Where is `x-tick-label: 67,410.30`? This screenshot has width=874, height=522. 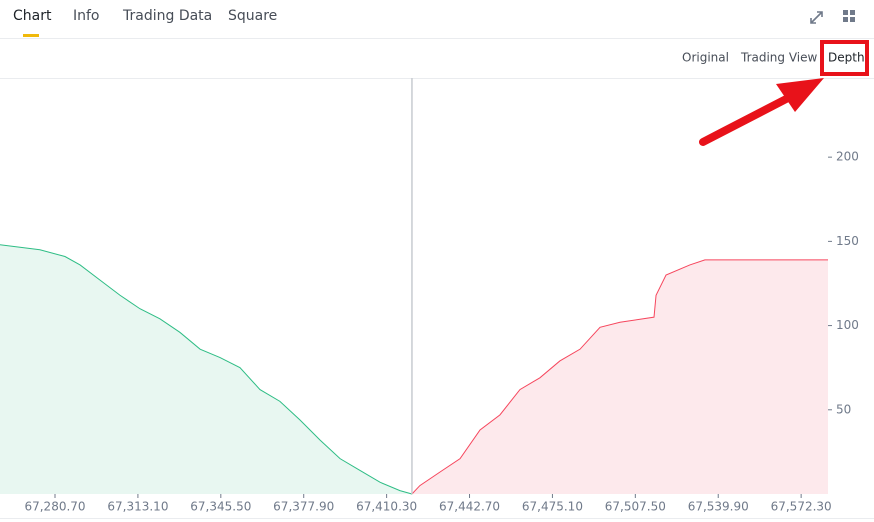
x-tick-label: 67,410.30 is located at coordinates (386, 507).